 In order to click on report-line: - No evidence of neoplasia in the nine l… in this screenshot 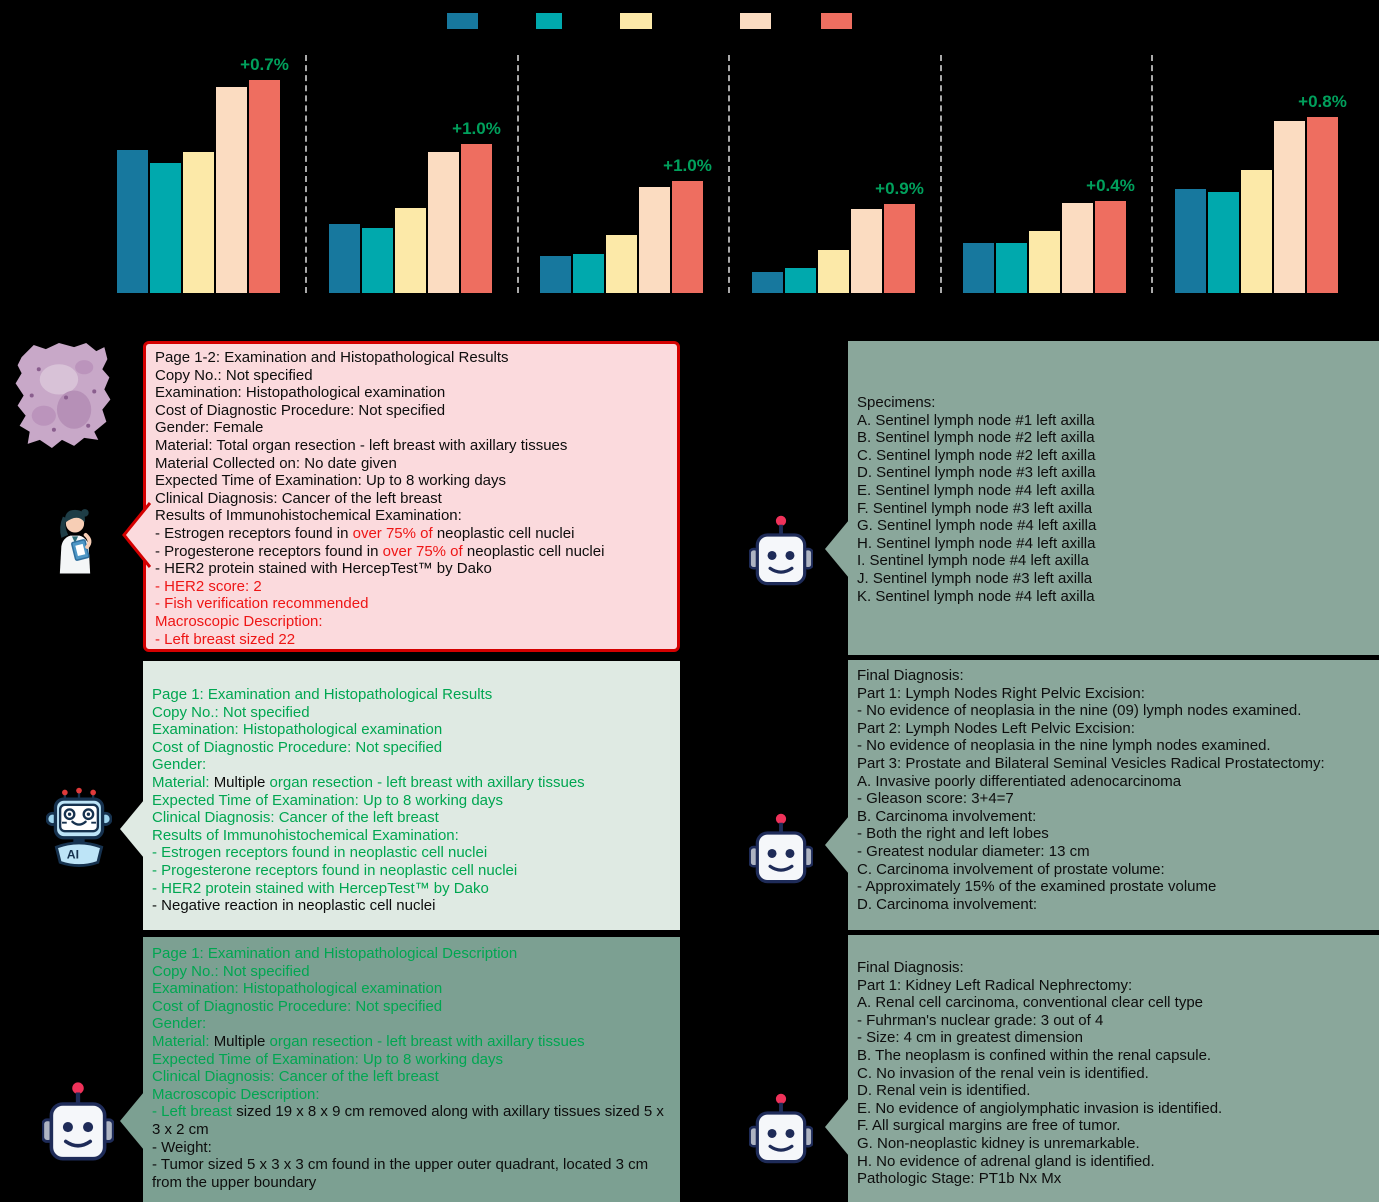, I will do `click(1064, 746)`.